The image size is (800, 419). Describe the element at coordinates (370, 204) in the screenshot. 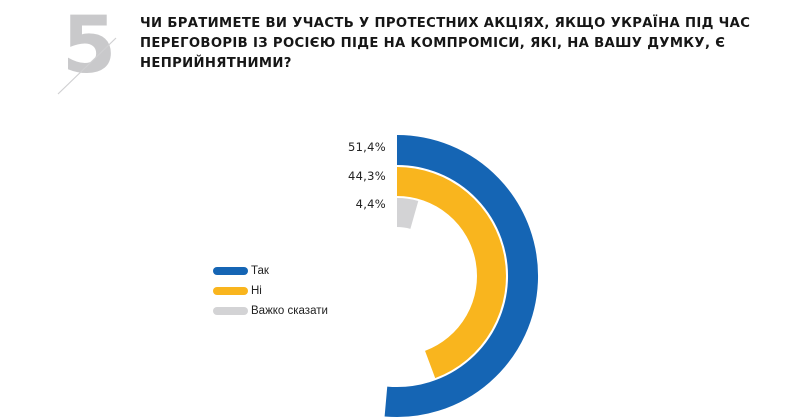

I see `value-label-vazhko: 4,4%` at that location.